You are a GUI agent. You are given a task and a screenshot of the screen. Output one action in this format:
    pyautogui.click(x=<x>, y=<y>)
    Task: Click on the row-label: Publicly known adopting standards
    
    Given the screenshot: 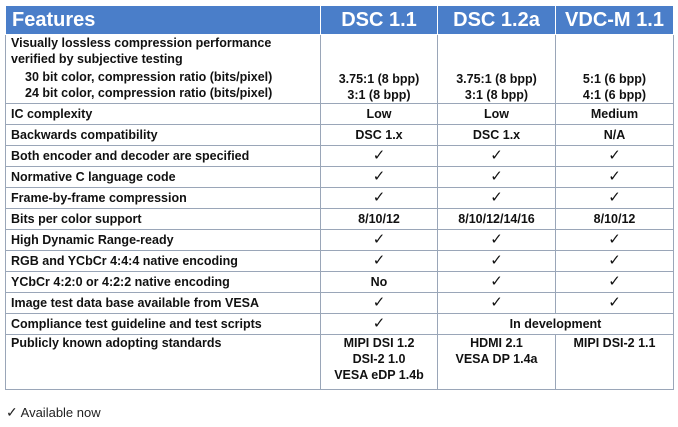 What is the action you would take?
    pyautogui.click(x=163, y=362)
    